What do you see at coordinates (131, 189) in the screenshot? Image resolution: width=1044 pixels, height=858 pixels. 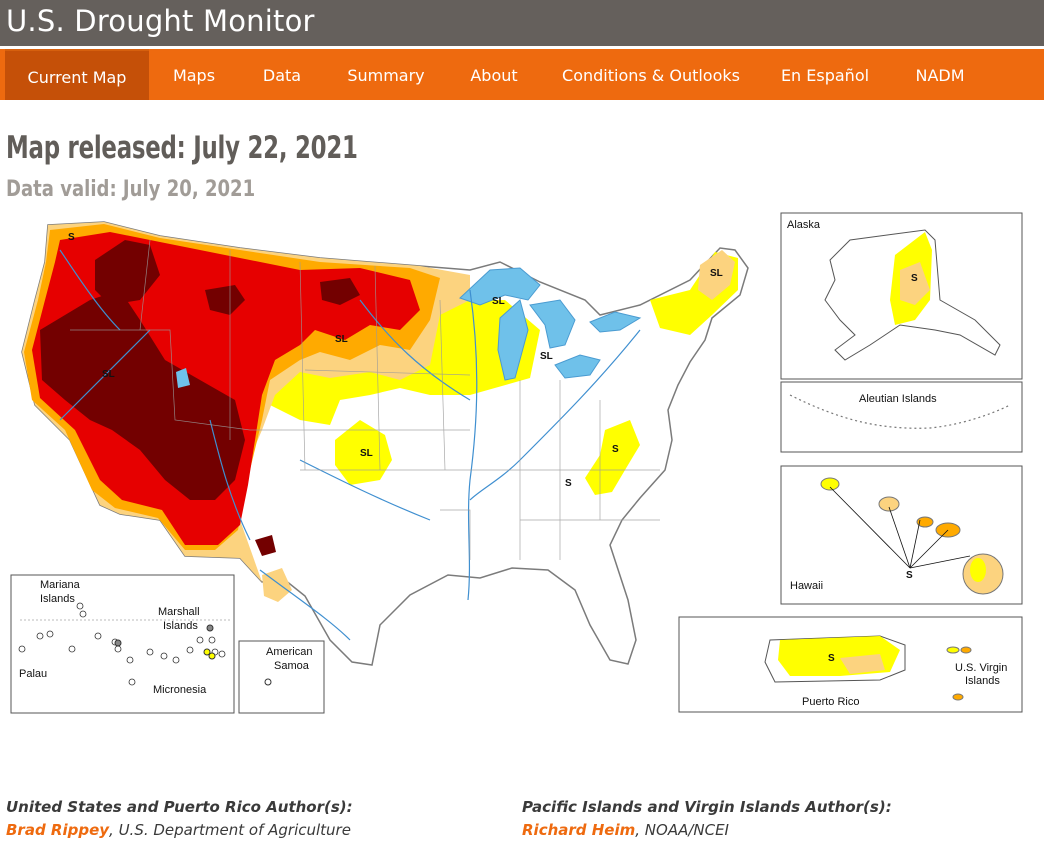 I see `map-valid-date: Data valid: July 20, 2021` at bounding box center [131, 189].